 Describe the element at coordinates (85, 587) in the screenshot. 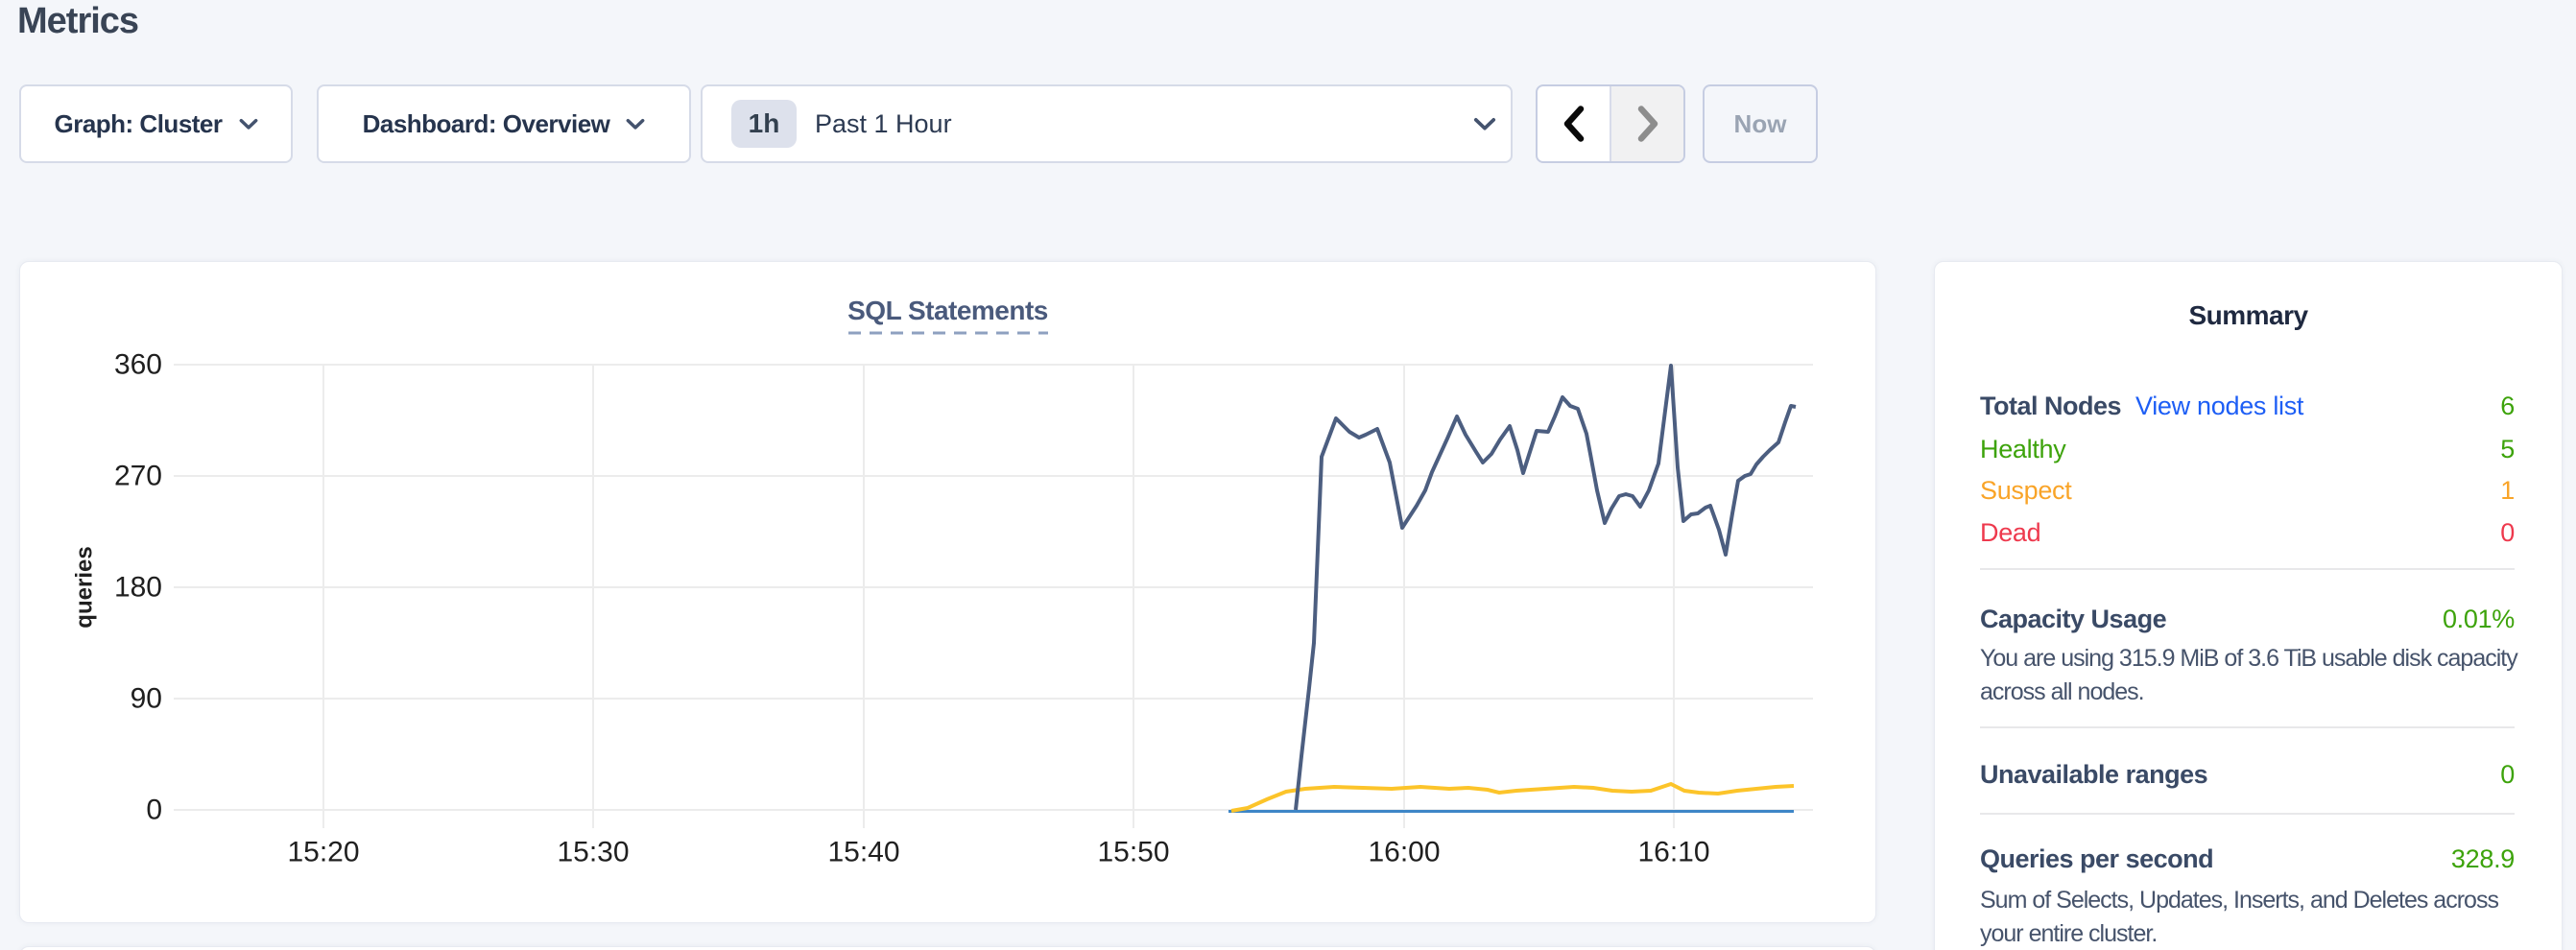

I see `svg-text: queries` at that location.